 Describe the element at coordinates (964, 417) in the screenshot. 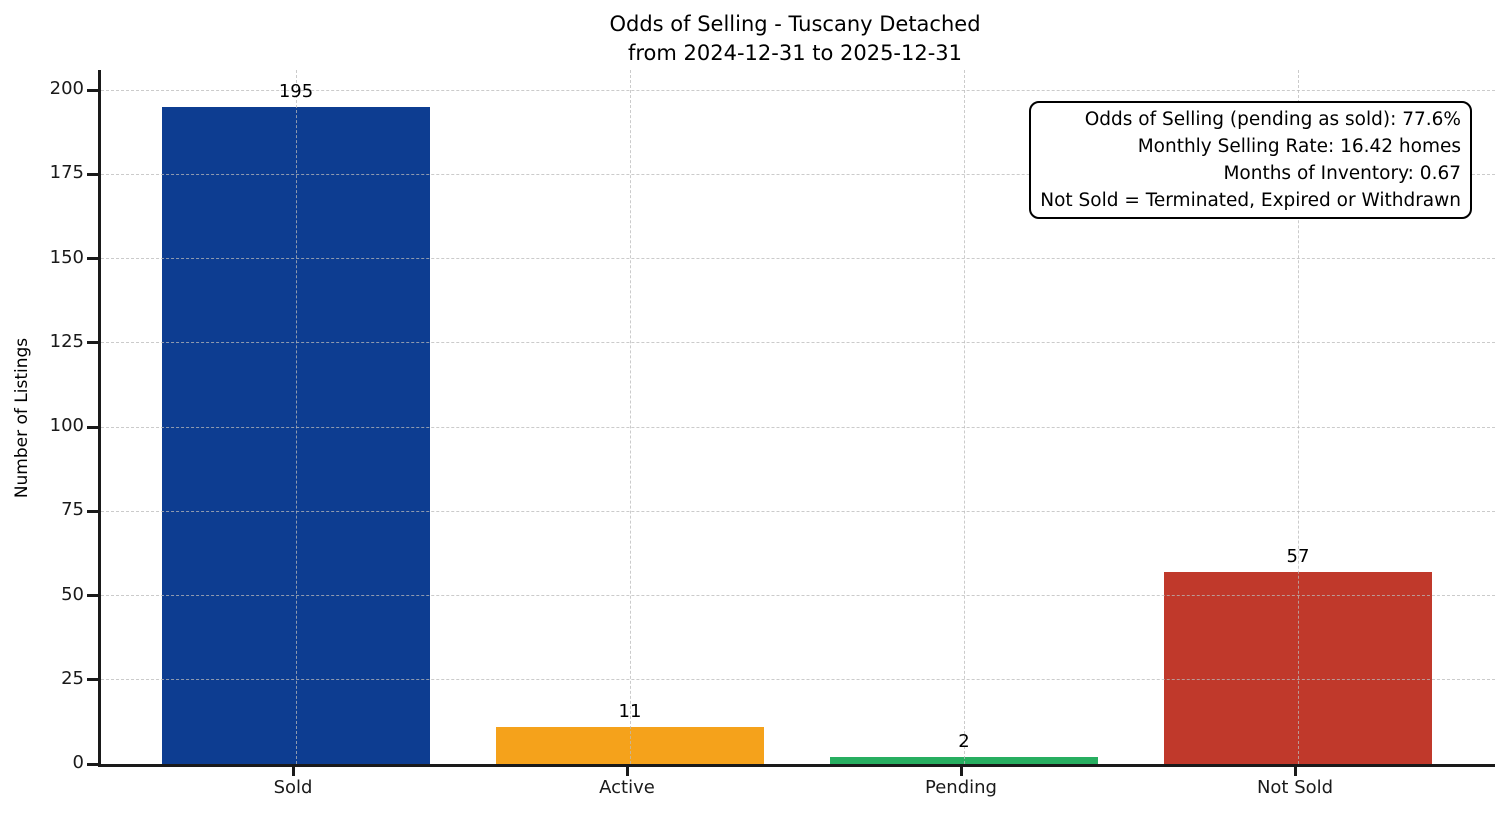

I see `x-gridline-pending` at that location.